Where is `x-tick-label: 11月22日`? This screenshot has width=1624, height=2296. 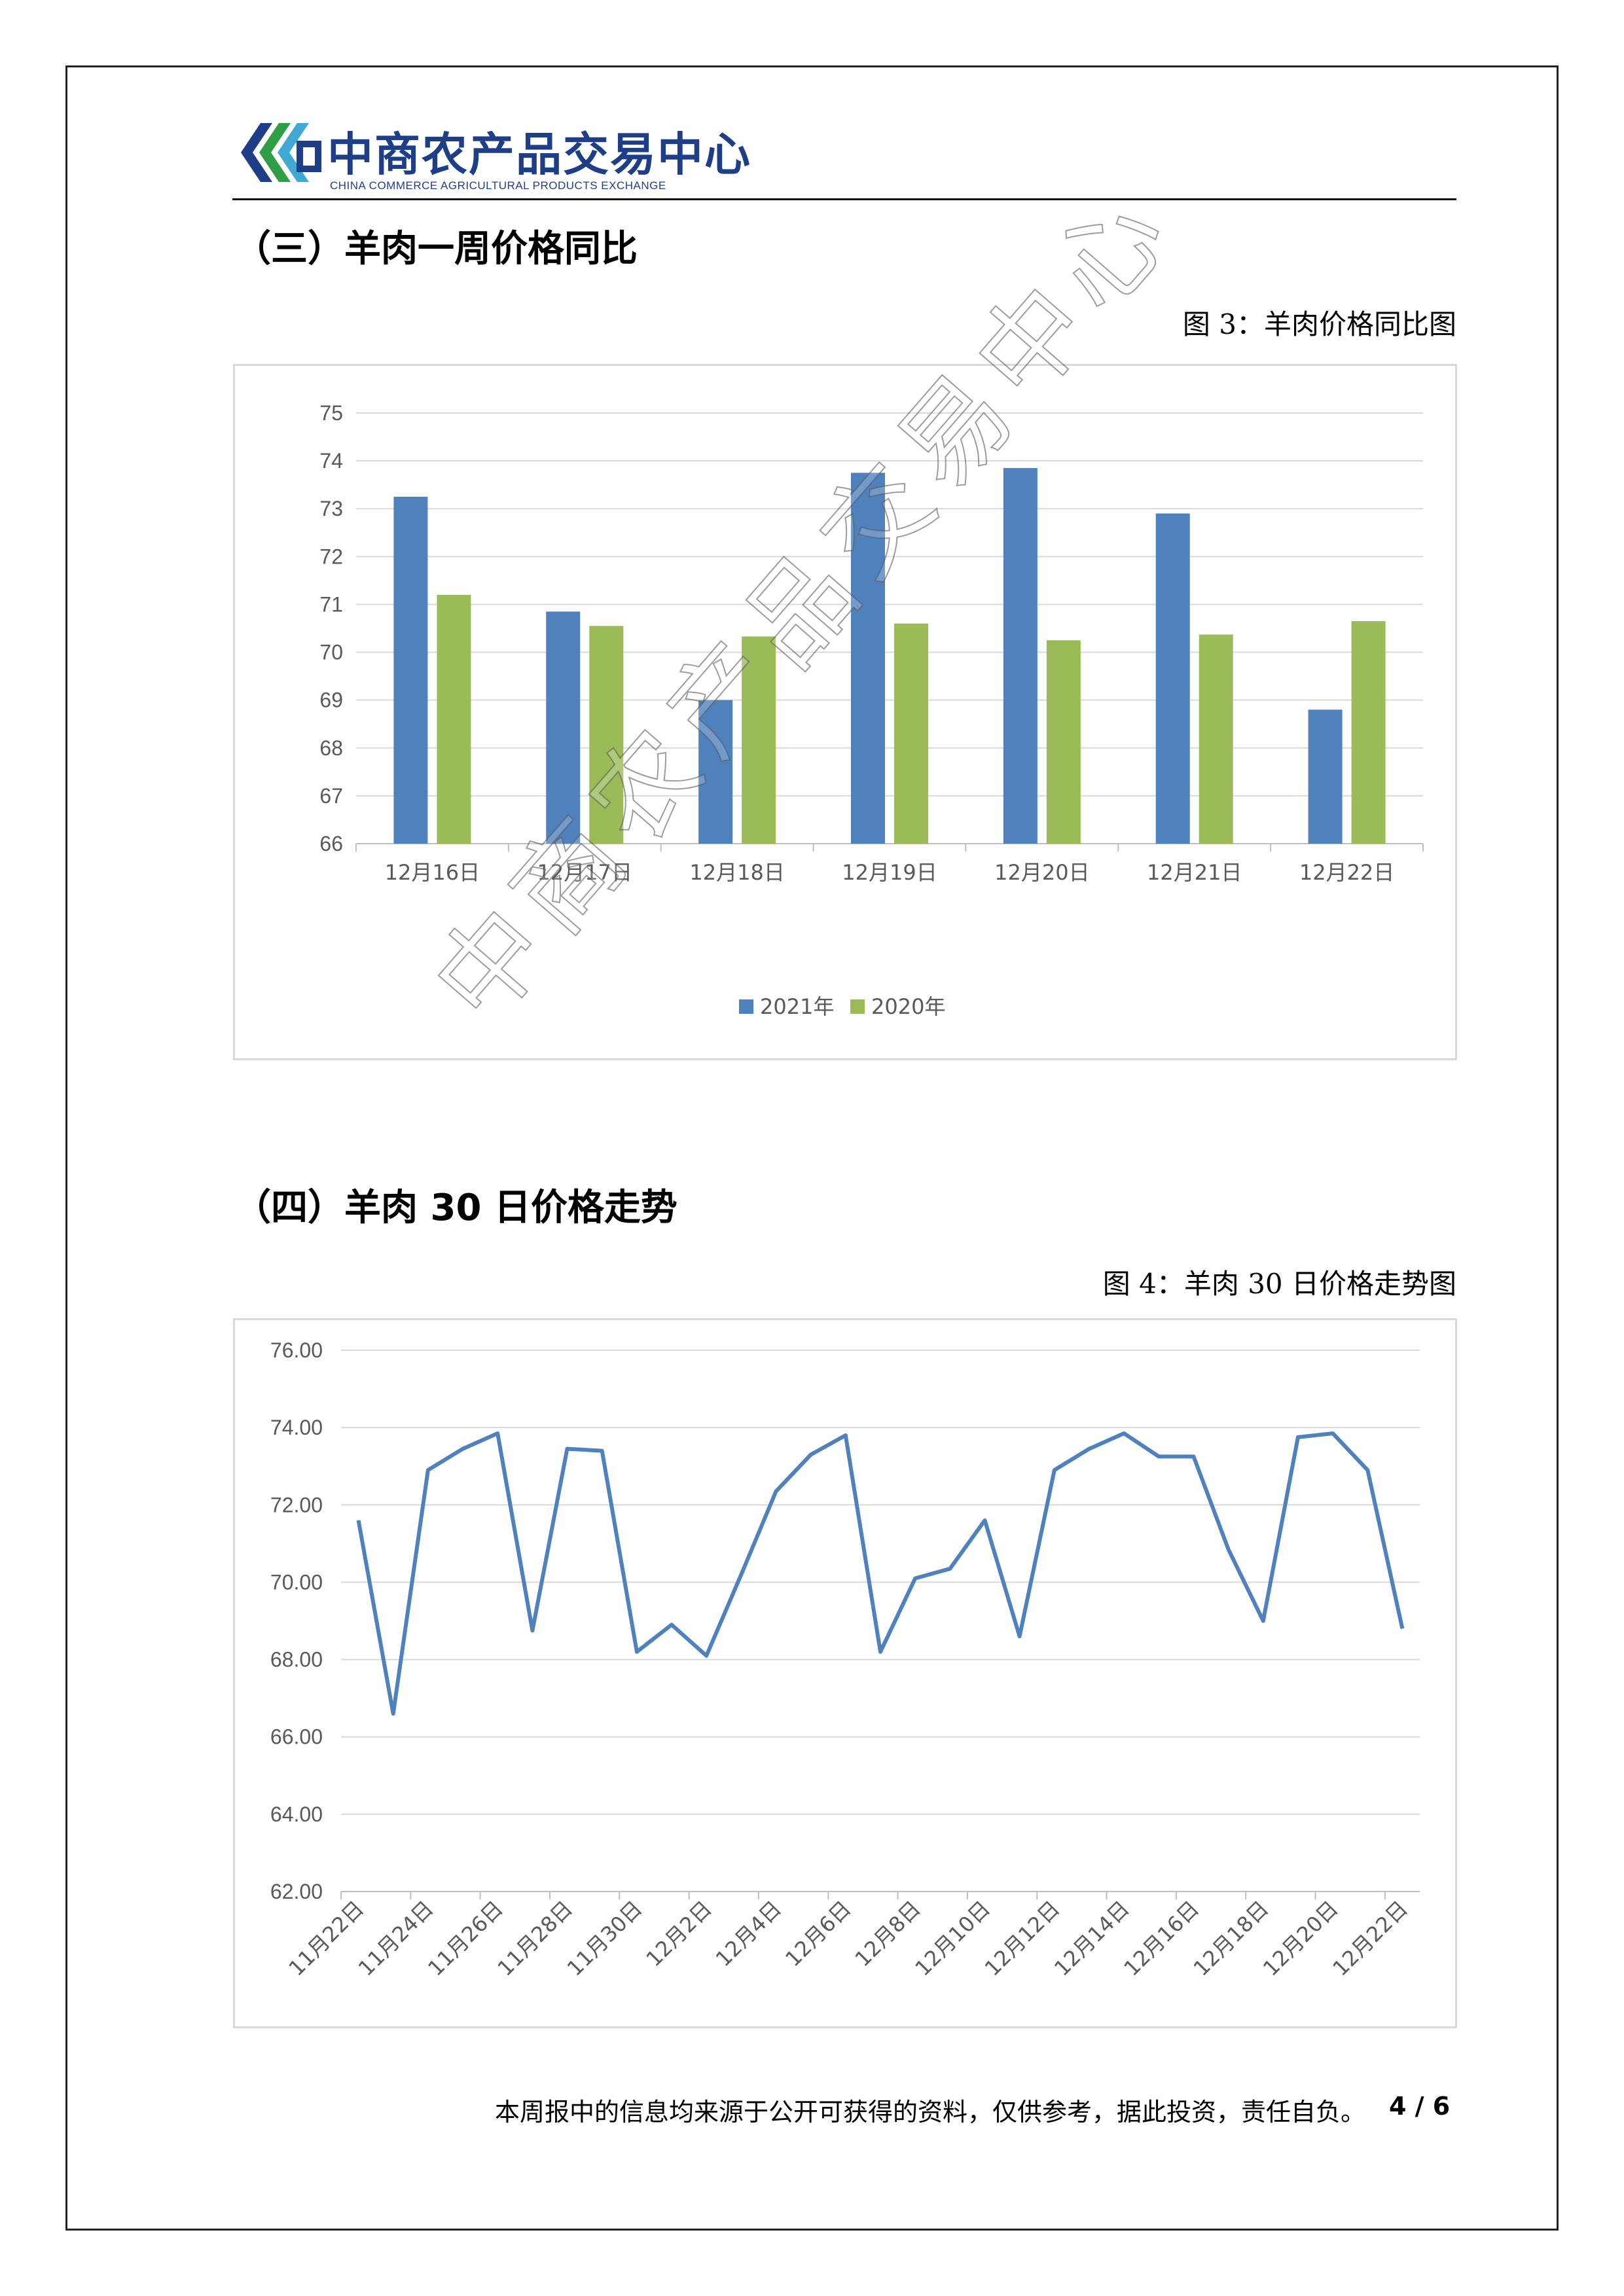 x-tick-label: 11月22日 is located at coordinates (326, 1938).